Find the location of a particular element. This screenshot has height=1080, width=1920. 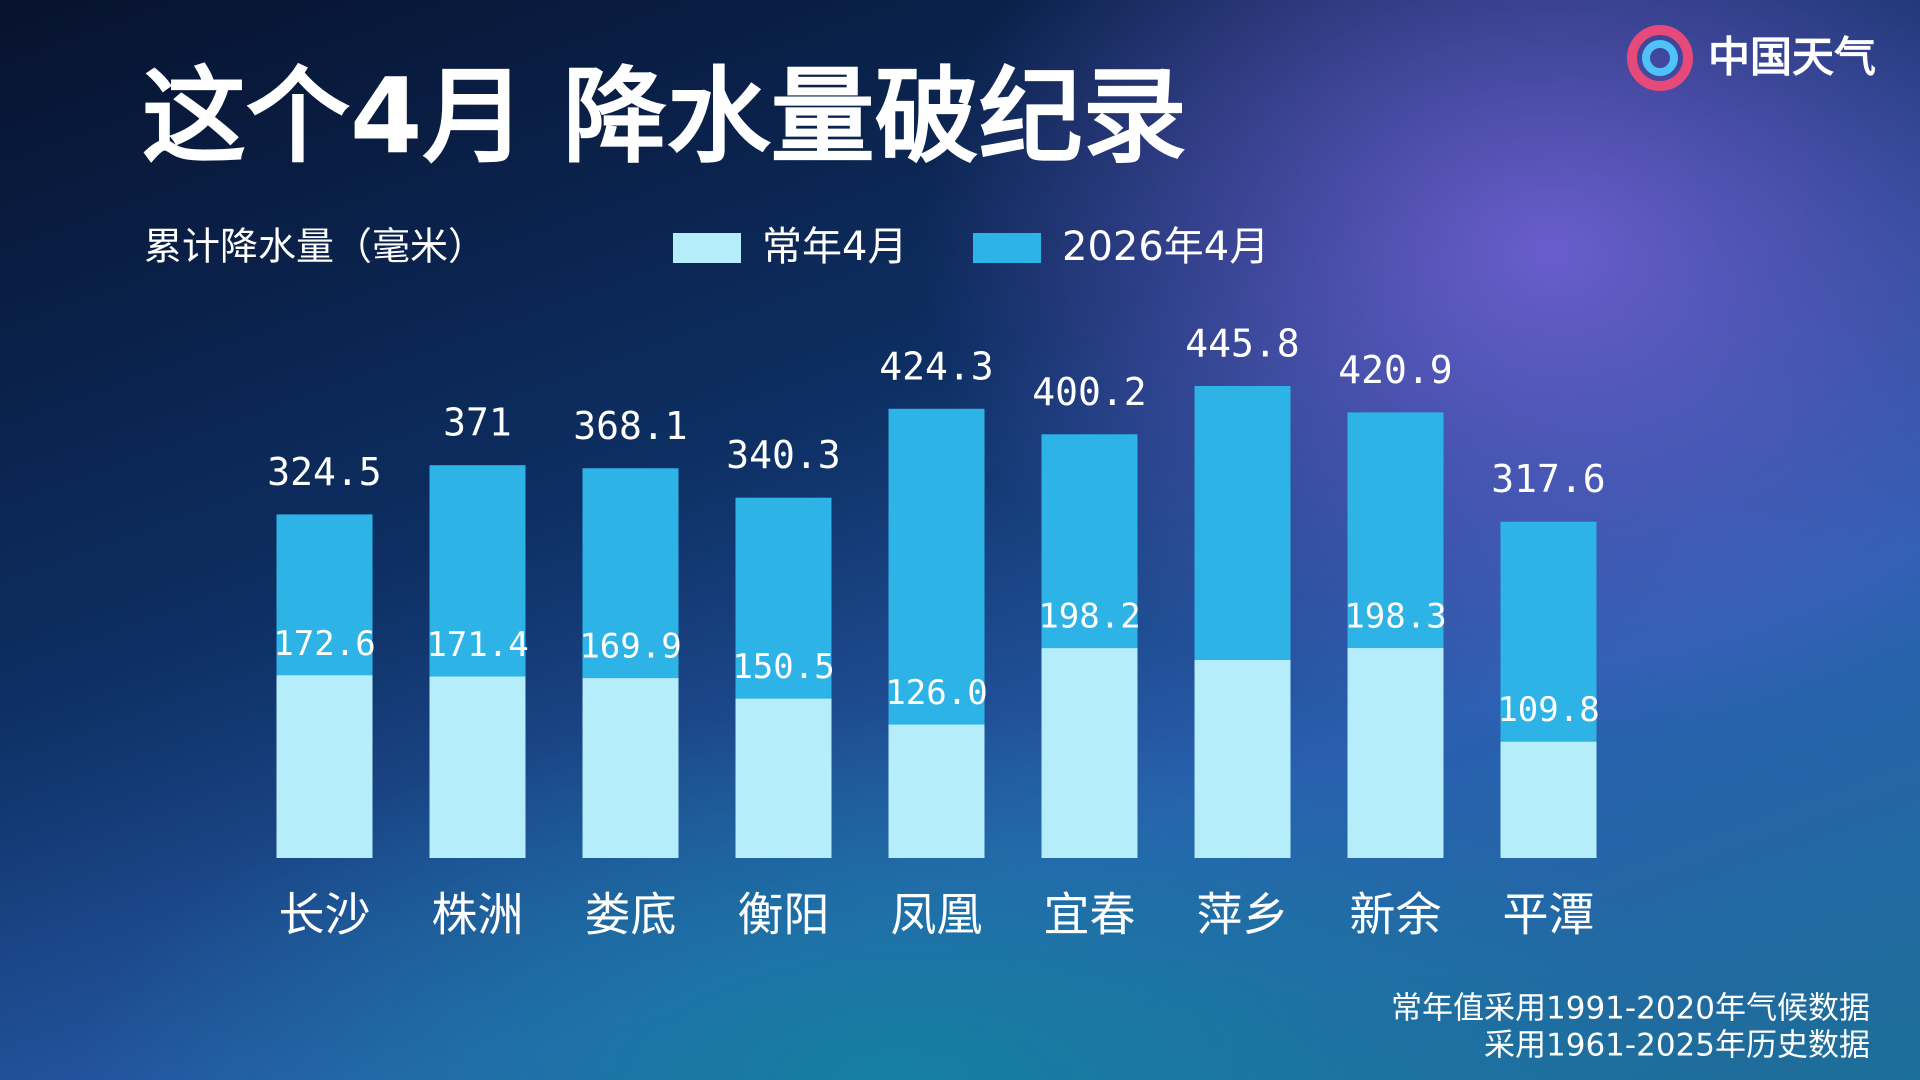

data-label: 317.6 is located at coordinates (1548, 479).